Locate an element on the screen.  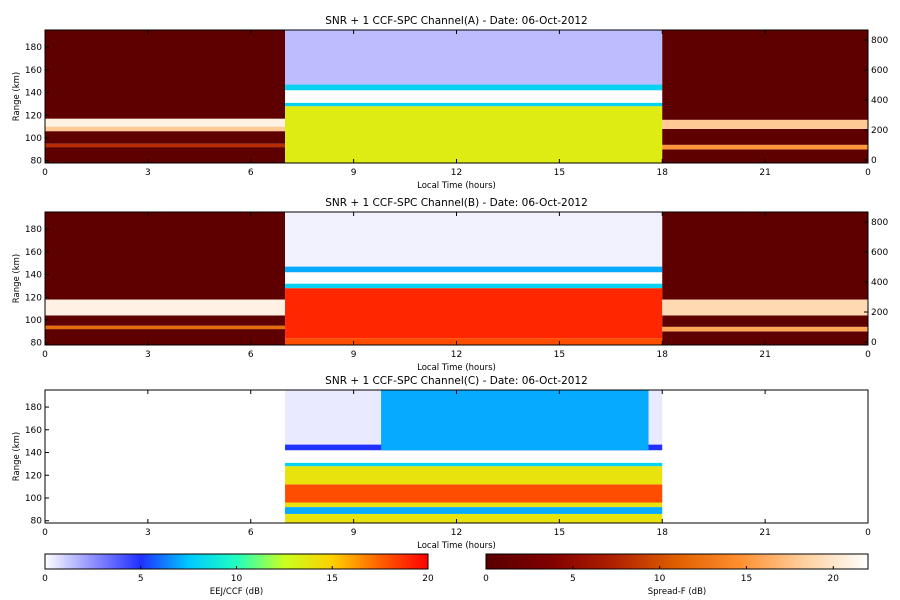
region-upper-echoes is located at coordinates (515, 420).